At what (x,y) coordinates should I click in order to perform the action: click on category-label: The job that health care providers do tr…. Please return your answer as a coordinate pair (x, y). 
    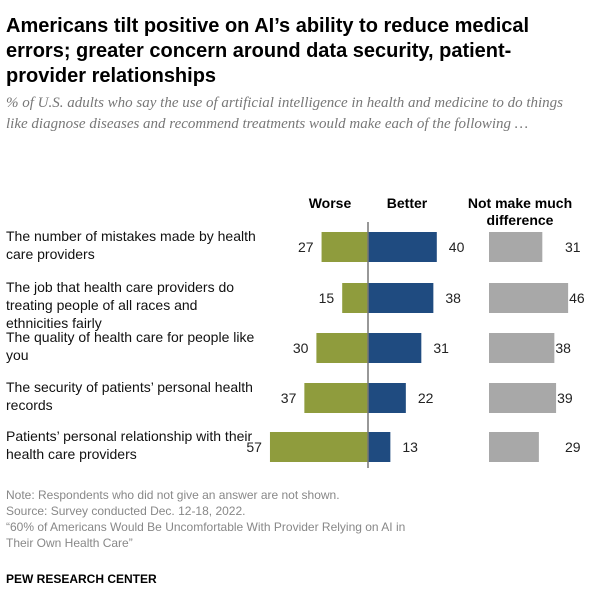
    Looking at the image, I should click on (120, 305).